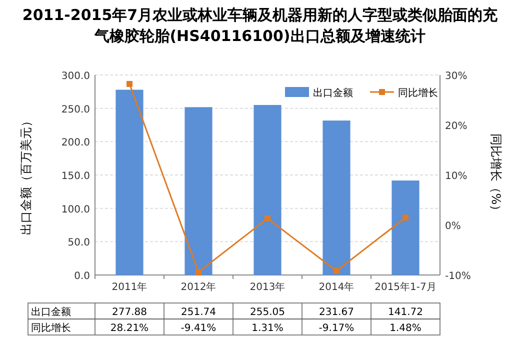 This screenshot has height=350, width=520. What do you see at coordinates (267, 312) in the screenshot?
I see `data-label: 255.05` at bounding box center [267, 312].